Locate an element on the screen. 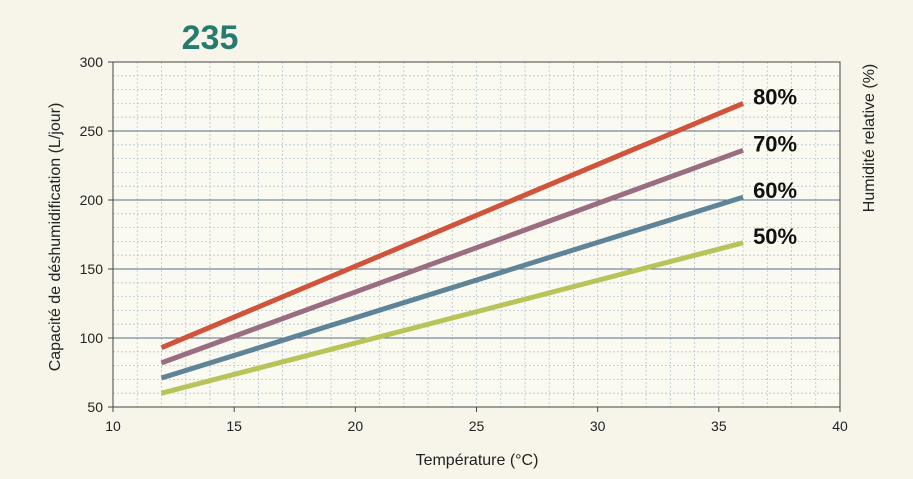 The image size is (913, 479). x-tick-label: 10 is located at coordinates (113, 426).